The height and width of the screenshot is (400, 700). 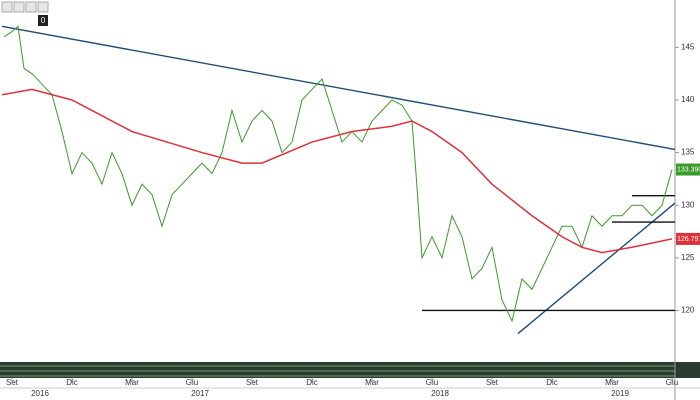 I want to click on zero-button-label: 0, so click(x=43, y=20).